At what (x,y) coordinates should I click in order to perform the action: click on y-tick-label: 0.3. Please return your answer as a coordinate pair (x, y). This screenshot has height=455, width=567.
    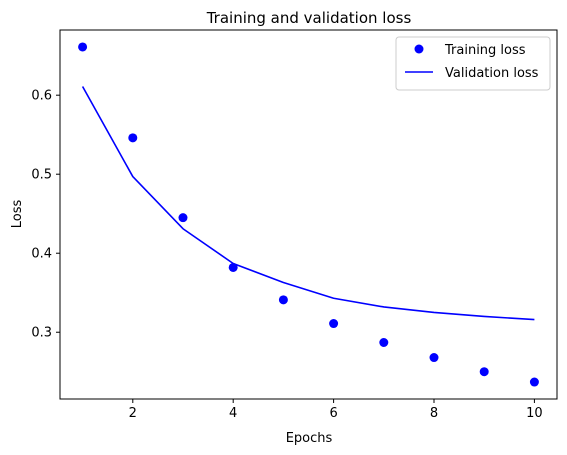
    Looking at the image, I should click on (41, 333).